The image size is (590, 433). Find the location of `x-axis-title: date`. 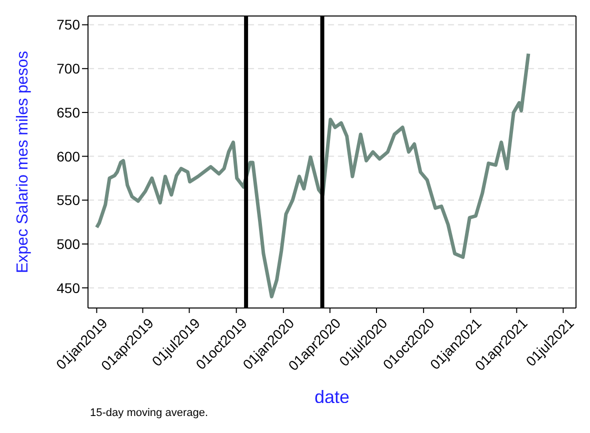

x-axis-title: date is located at coordinates (332, 397).